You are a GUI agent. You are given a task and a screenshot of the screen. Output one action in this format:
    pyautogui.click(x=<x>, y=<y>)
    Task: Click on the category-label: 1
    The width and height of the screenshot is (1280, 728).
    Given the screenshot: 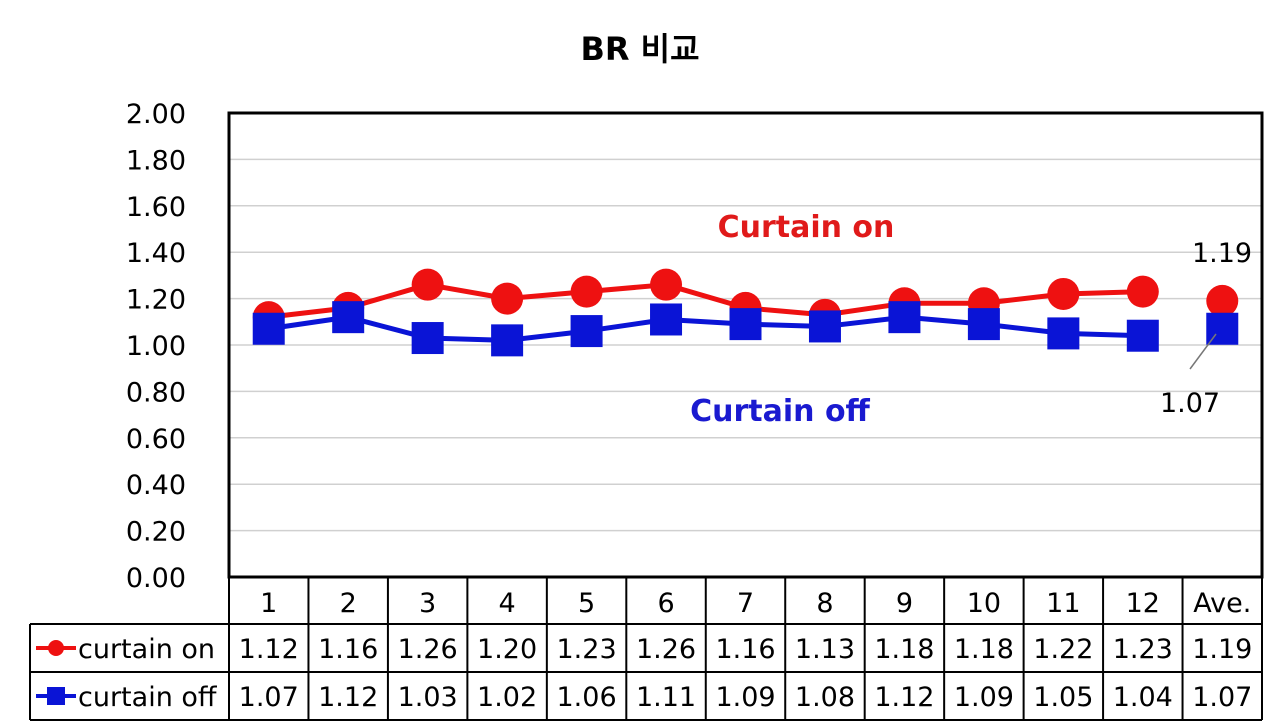 What is the action you would take?
    pyautogui.click(x=268, y=603)
    